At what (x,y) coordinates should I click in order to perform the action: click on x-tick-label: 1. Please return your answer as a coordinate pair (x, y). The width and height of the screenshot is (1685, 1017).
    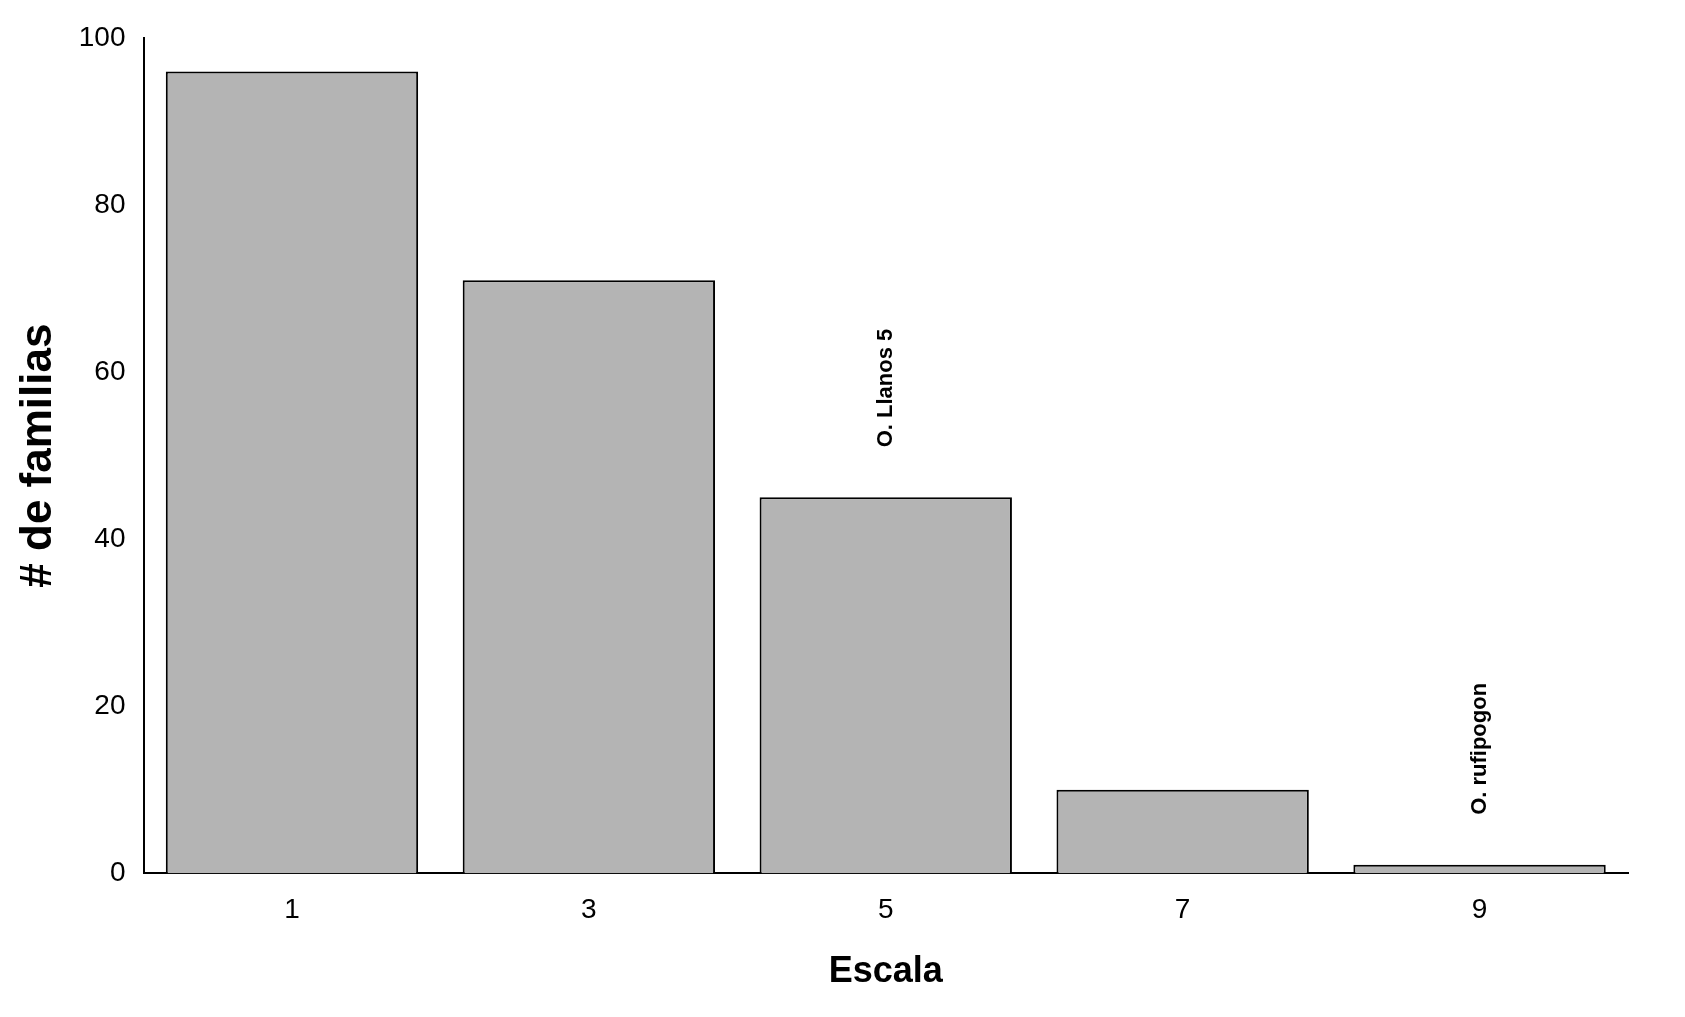
    Looking at the image, I should click on (292, 908).